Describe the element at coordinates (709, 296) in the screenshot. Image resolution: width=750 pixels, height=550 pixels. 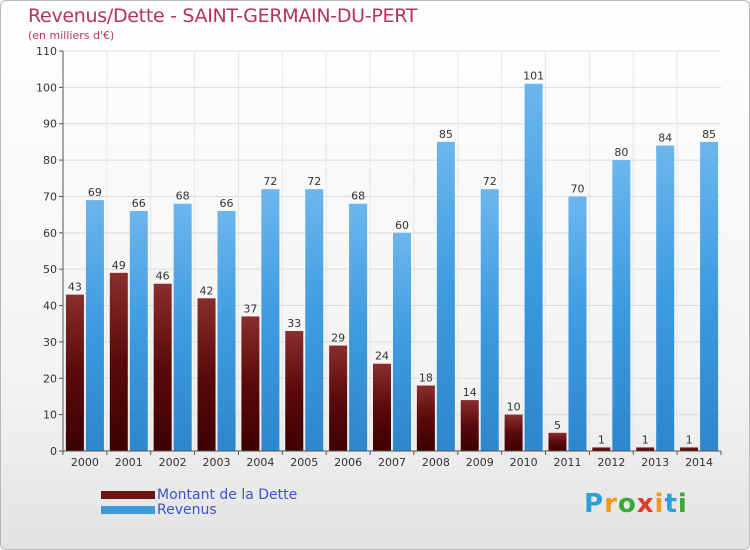
I see `bar-revenus-2014` at that location.